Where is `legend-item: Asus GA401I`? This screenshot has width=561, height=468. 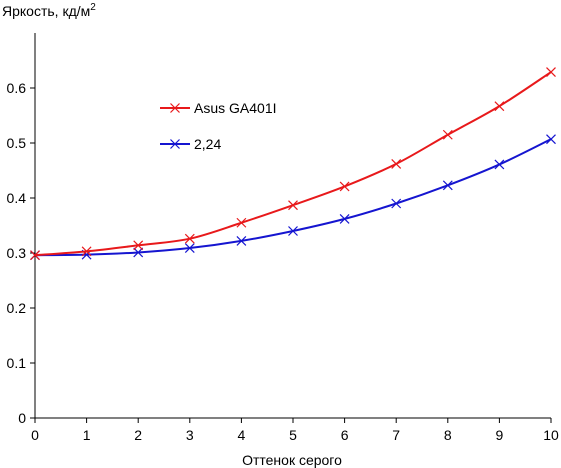 legend-item: Asus GA401I is located at coordinates (218, 108).